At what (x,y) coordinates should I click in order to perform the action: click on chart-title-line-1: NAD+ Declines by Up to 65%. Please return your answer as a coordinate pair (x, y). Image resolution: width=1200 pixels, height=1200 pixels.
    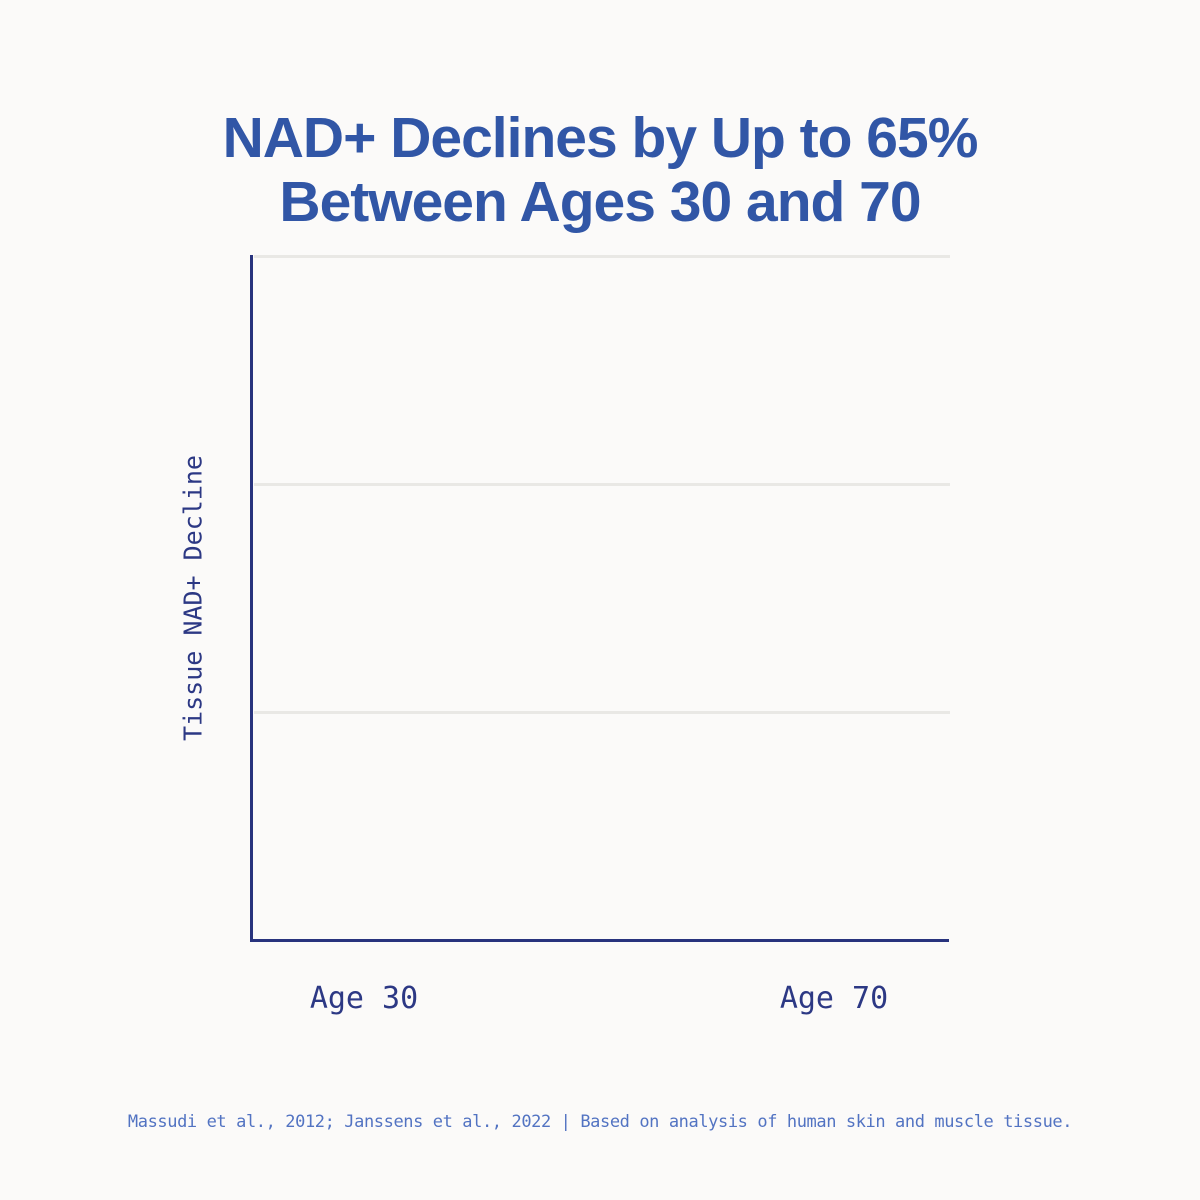
    Looking at the image, I should click on (600, 138).